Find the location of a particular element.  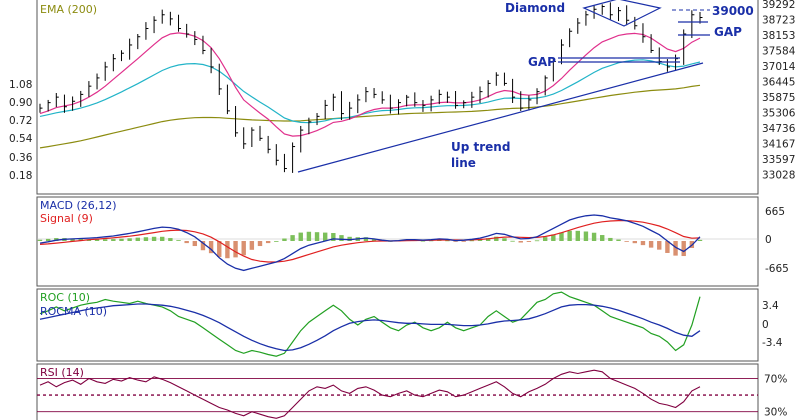

ema-mid-line is located at coordinates (370, 91).